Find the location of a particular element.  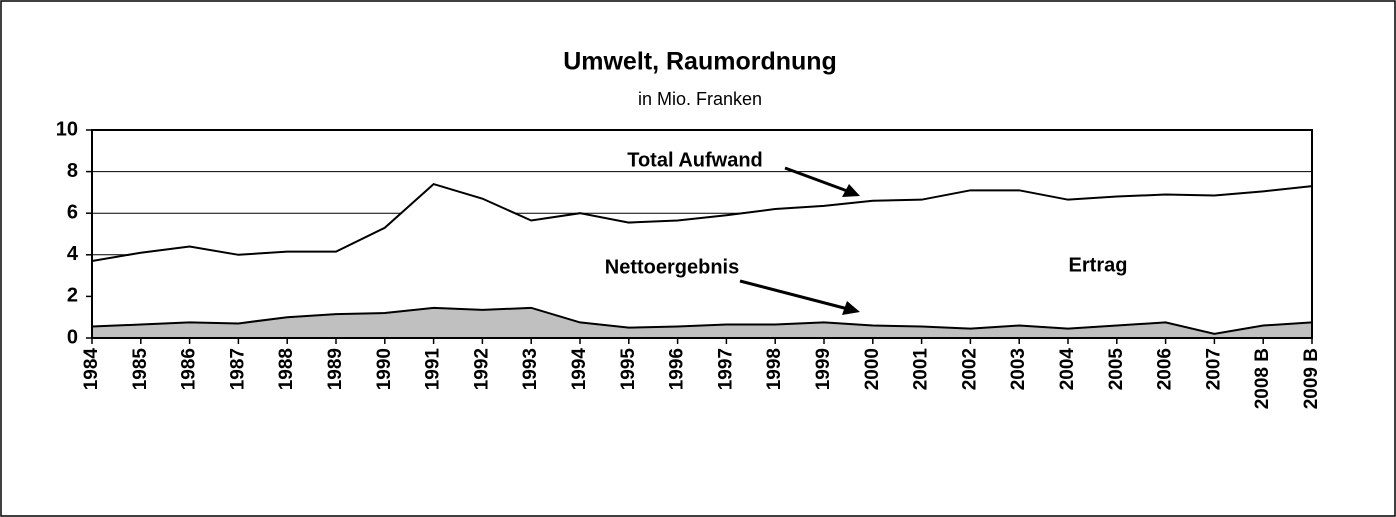

x-tick-label: 2003 is located at coordinates (1018, 369).